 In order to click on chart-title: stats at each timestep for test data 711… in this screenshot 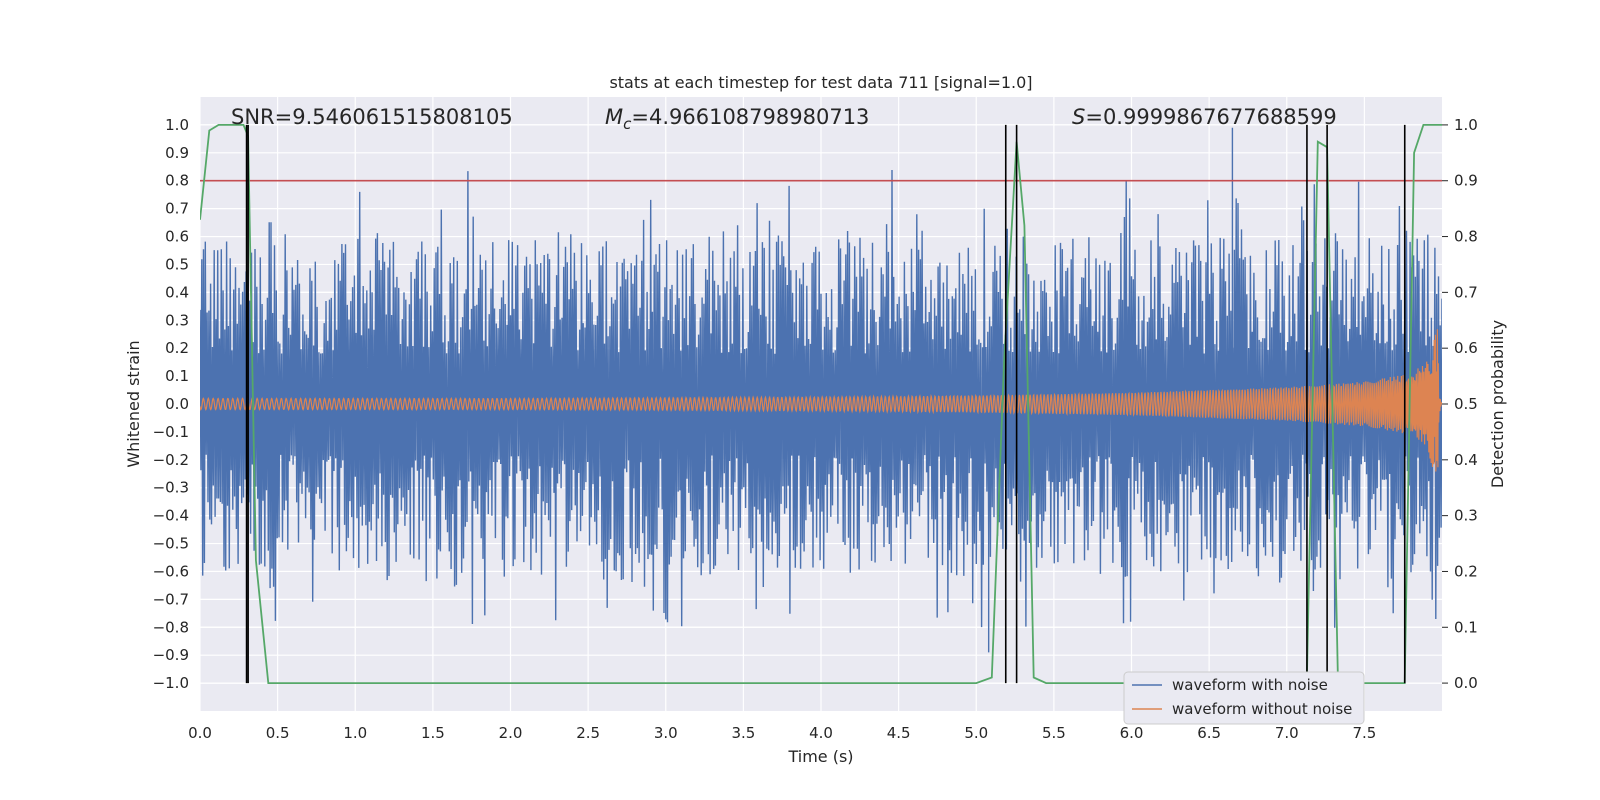, I will do `click(820, 82)`.